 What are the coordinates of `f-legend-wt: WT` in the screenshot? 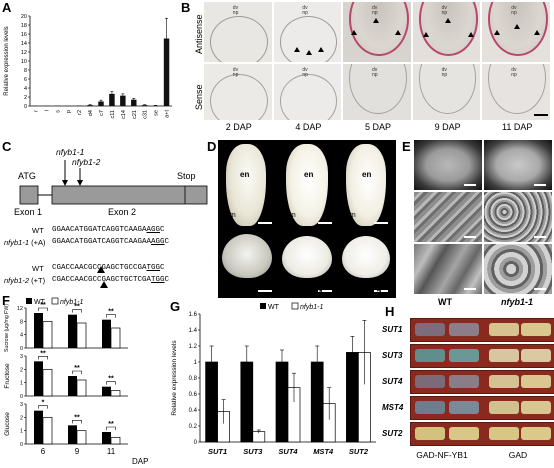 It's located at (40, 302).